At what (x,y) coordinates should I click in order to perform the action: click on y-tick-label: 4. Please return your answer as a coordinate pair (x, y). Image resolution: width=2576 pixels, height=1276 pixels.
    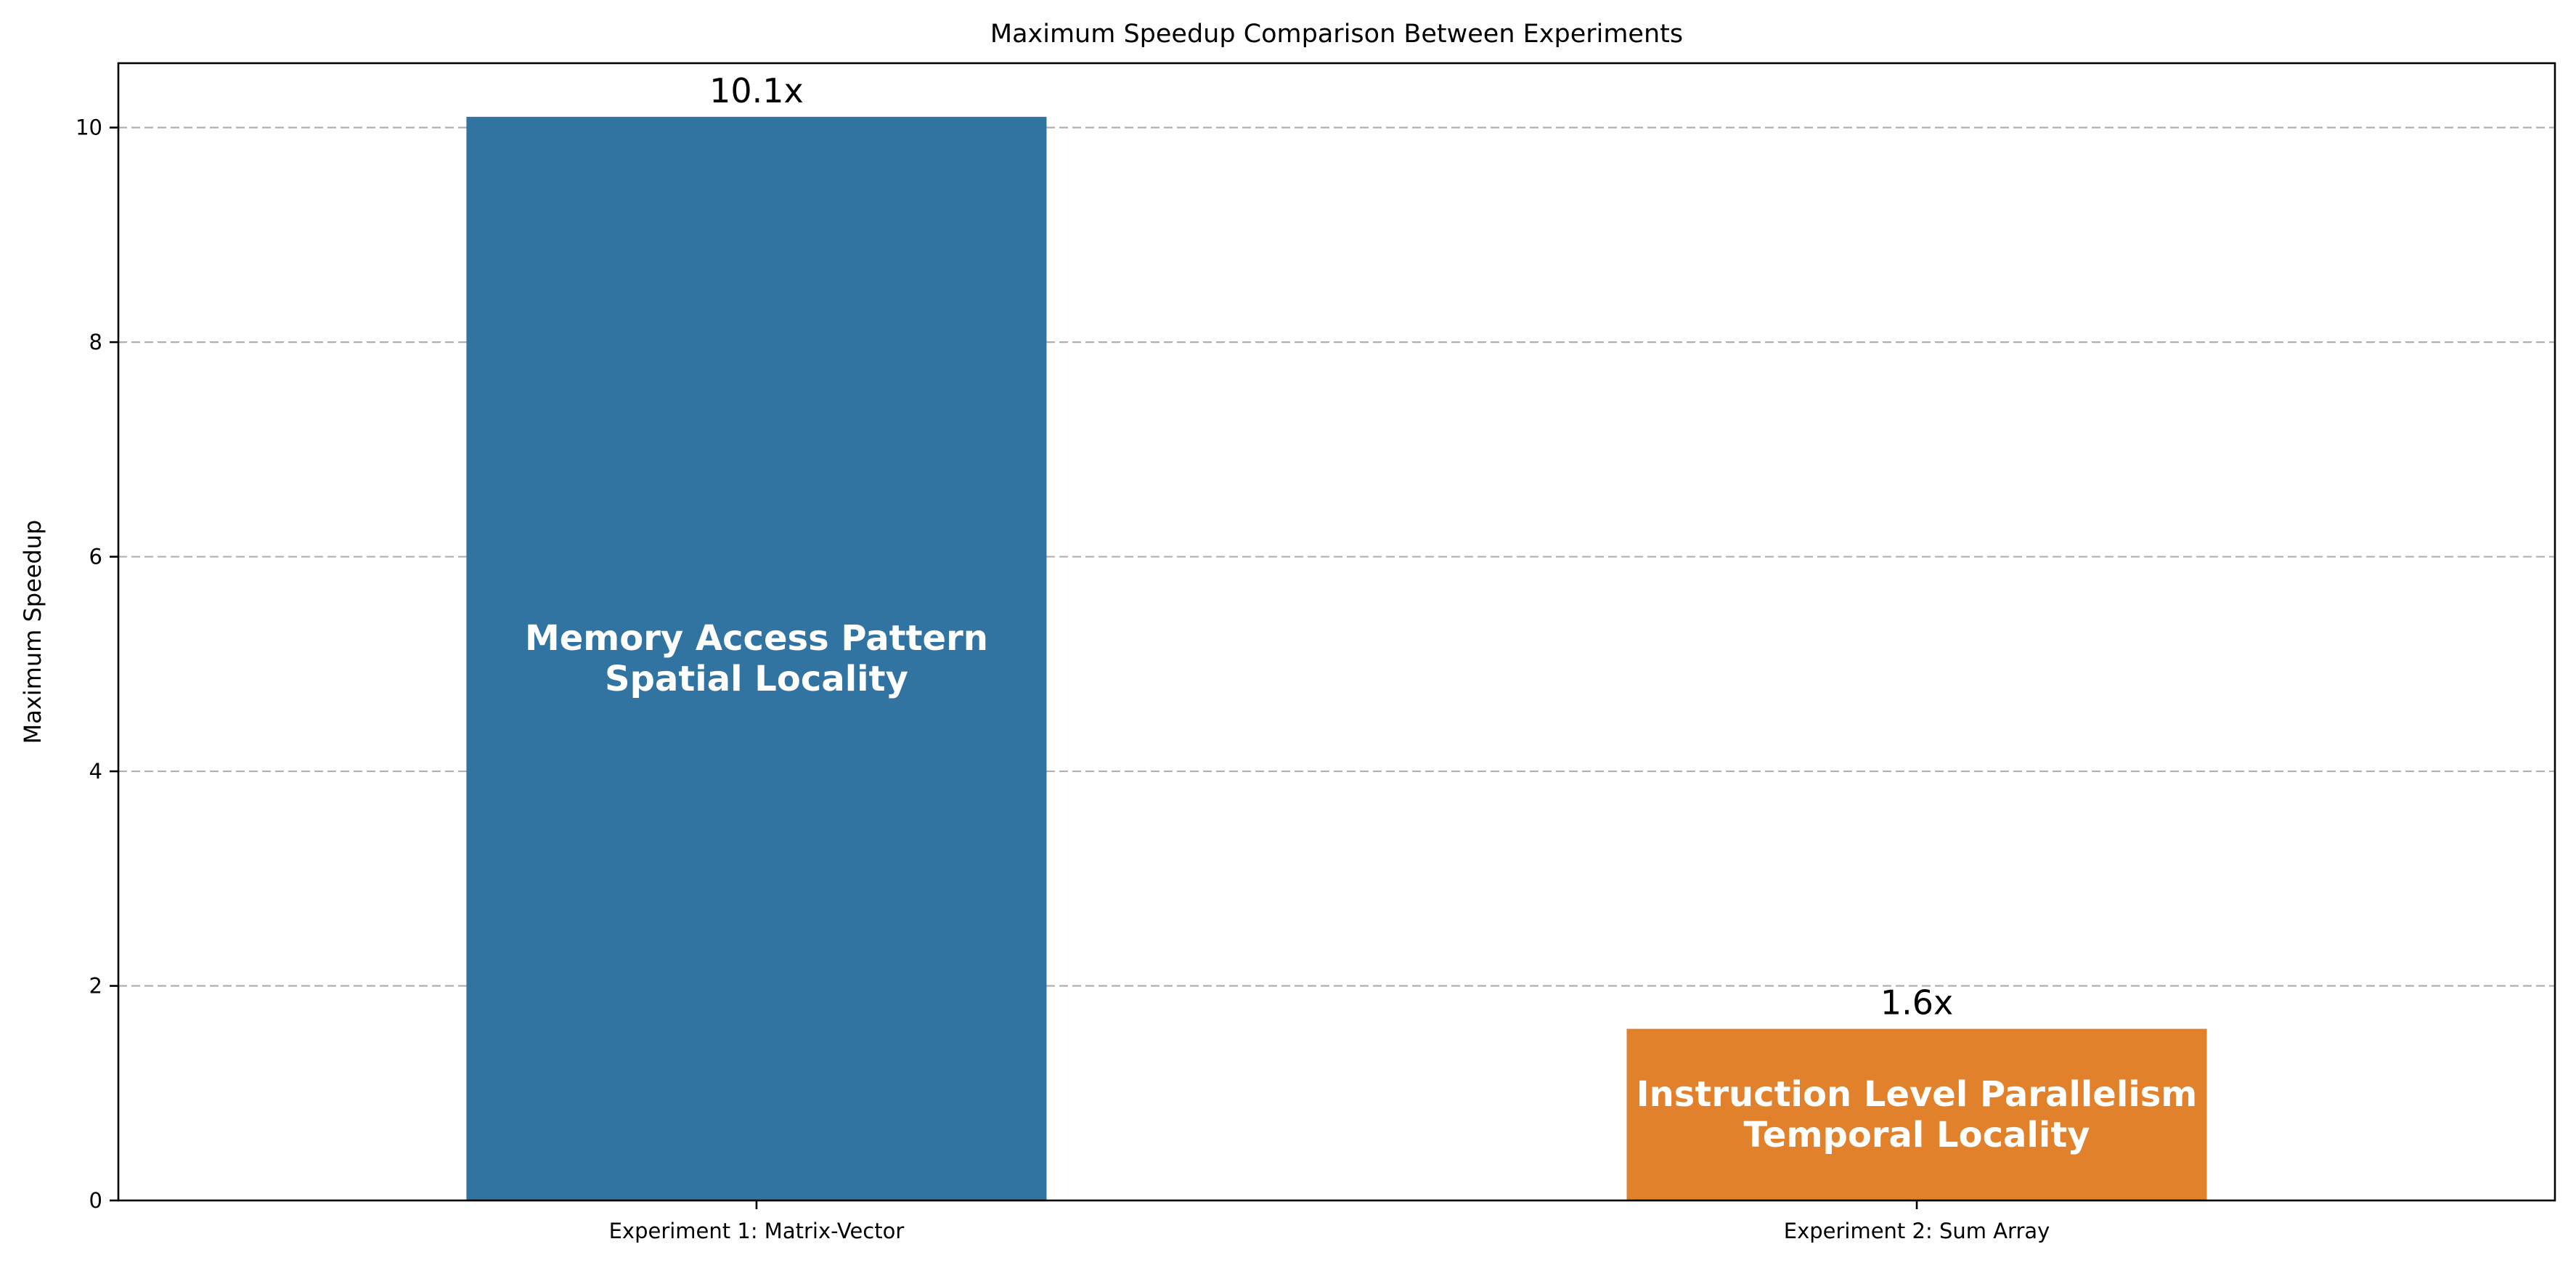
    Looking at the image, I should click on (95, 771).